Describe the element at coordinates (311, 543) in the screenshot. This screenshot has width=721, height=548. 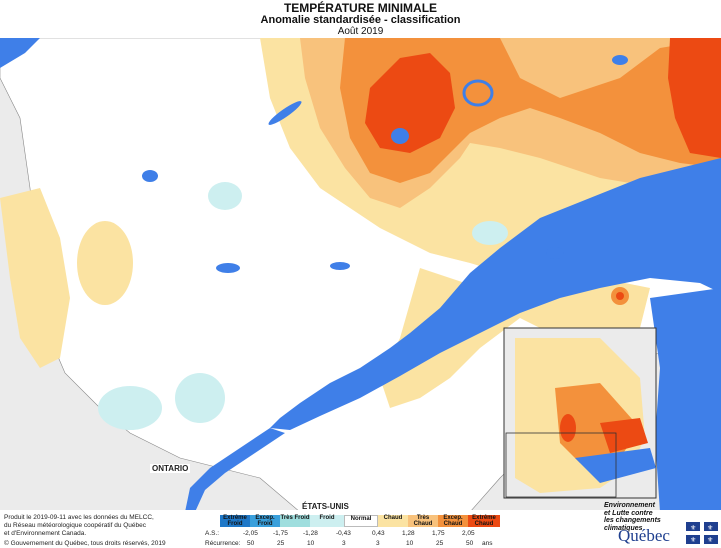
I see `recurrence-2: 10` at that location.